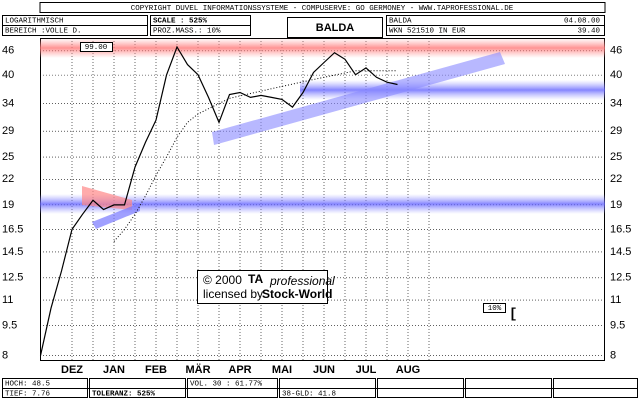 Image resolution: width=640 pixels, height=400 pixels. I want to click on scale-type: LOGARITHMISCH, so click(34, 21).